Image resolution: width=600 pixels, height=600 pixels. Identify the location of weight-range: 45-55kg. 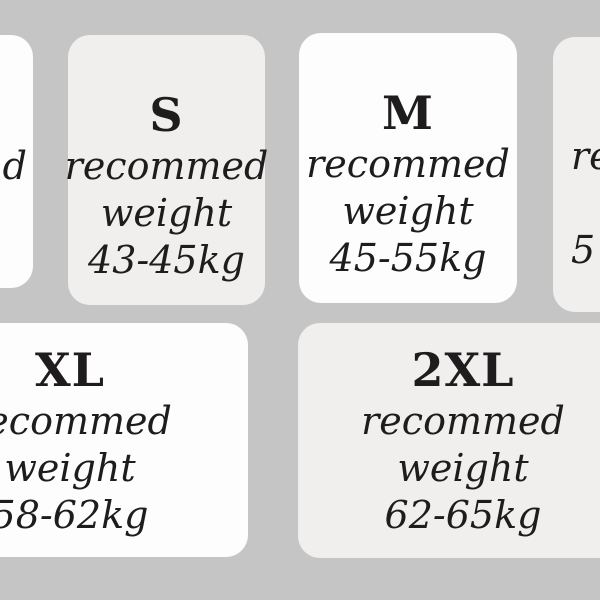
(408, 258).